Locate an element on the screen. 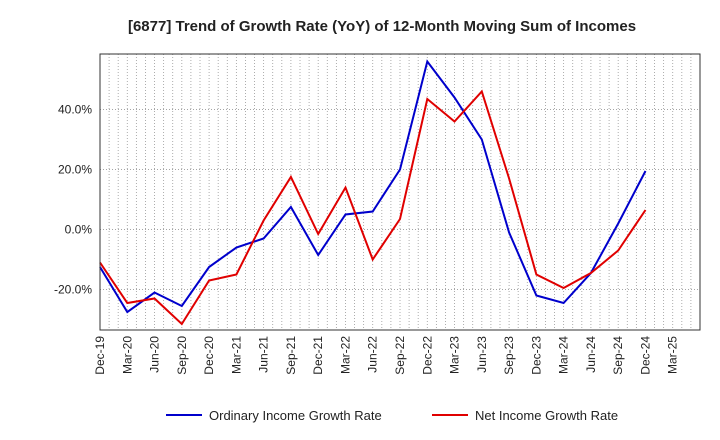 The image size is (720, 440). x-tick-label: Sep-23 is located at coordinates (509, 355).